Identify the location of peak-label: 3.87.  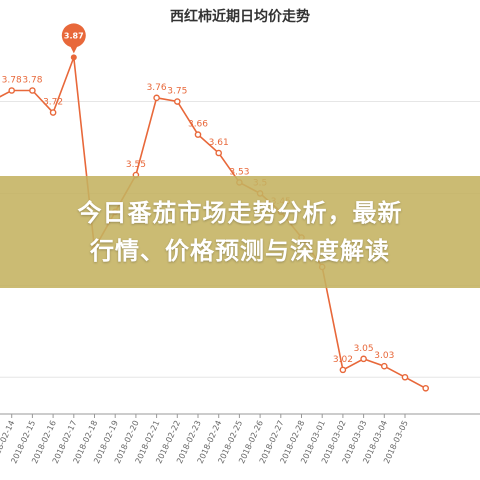
(74, 35).